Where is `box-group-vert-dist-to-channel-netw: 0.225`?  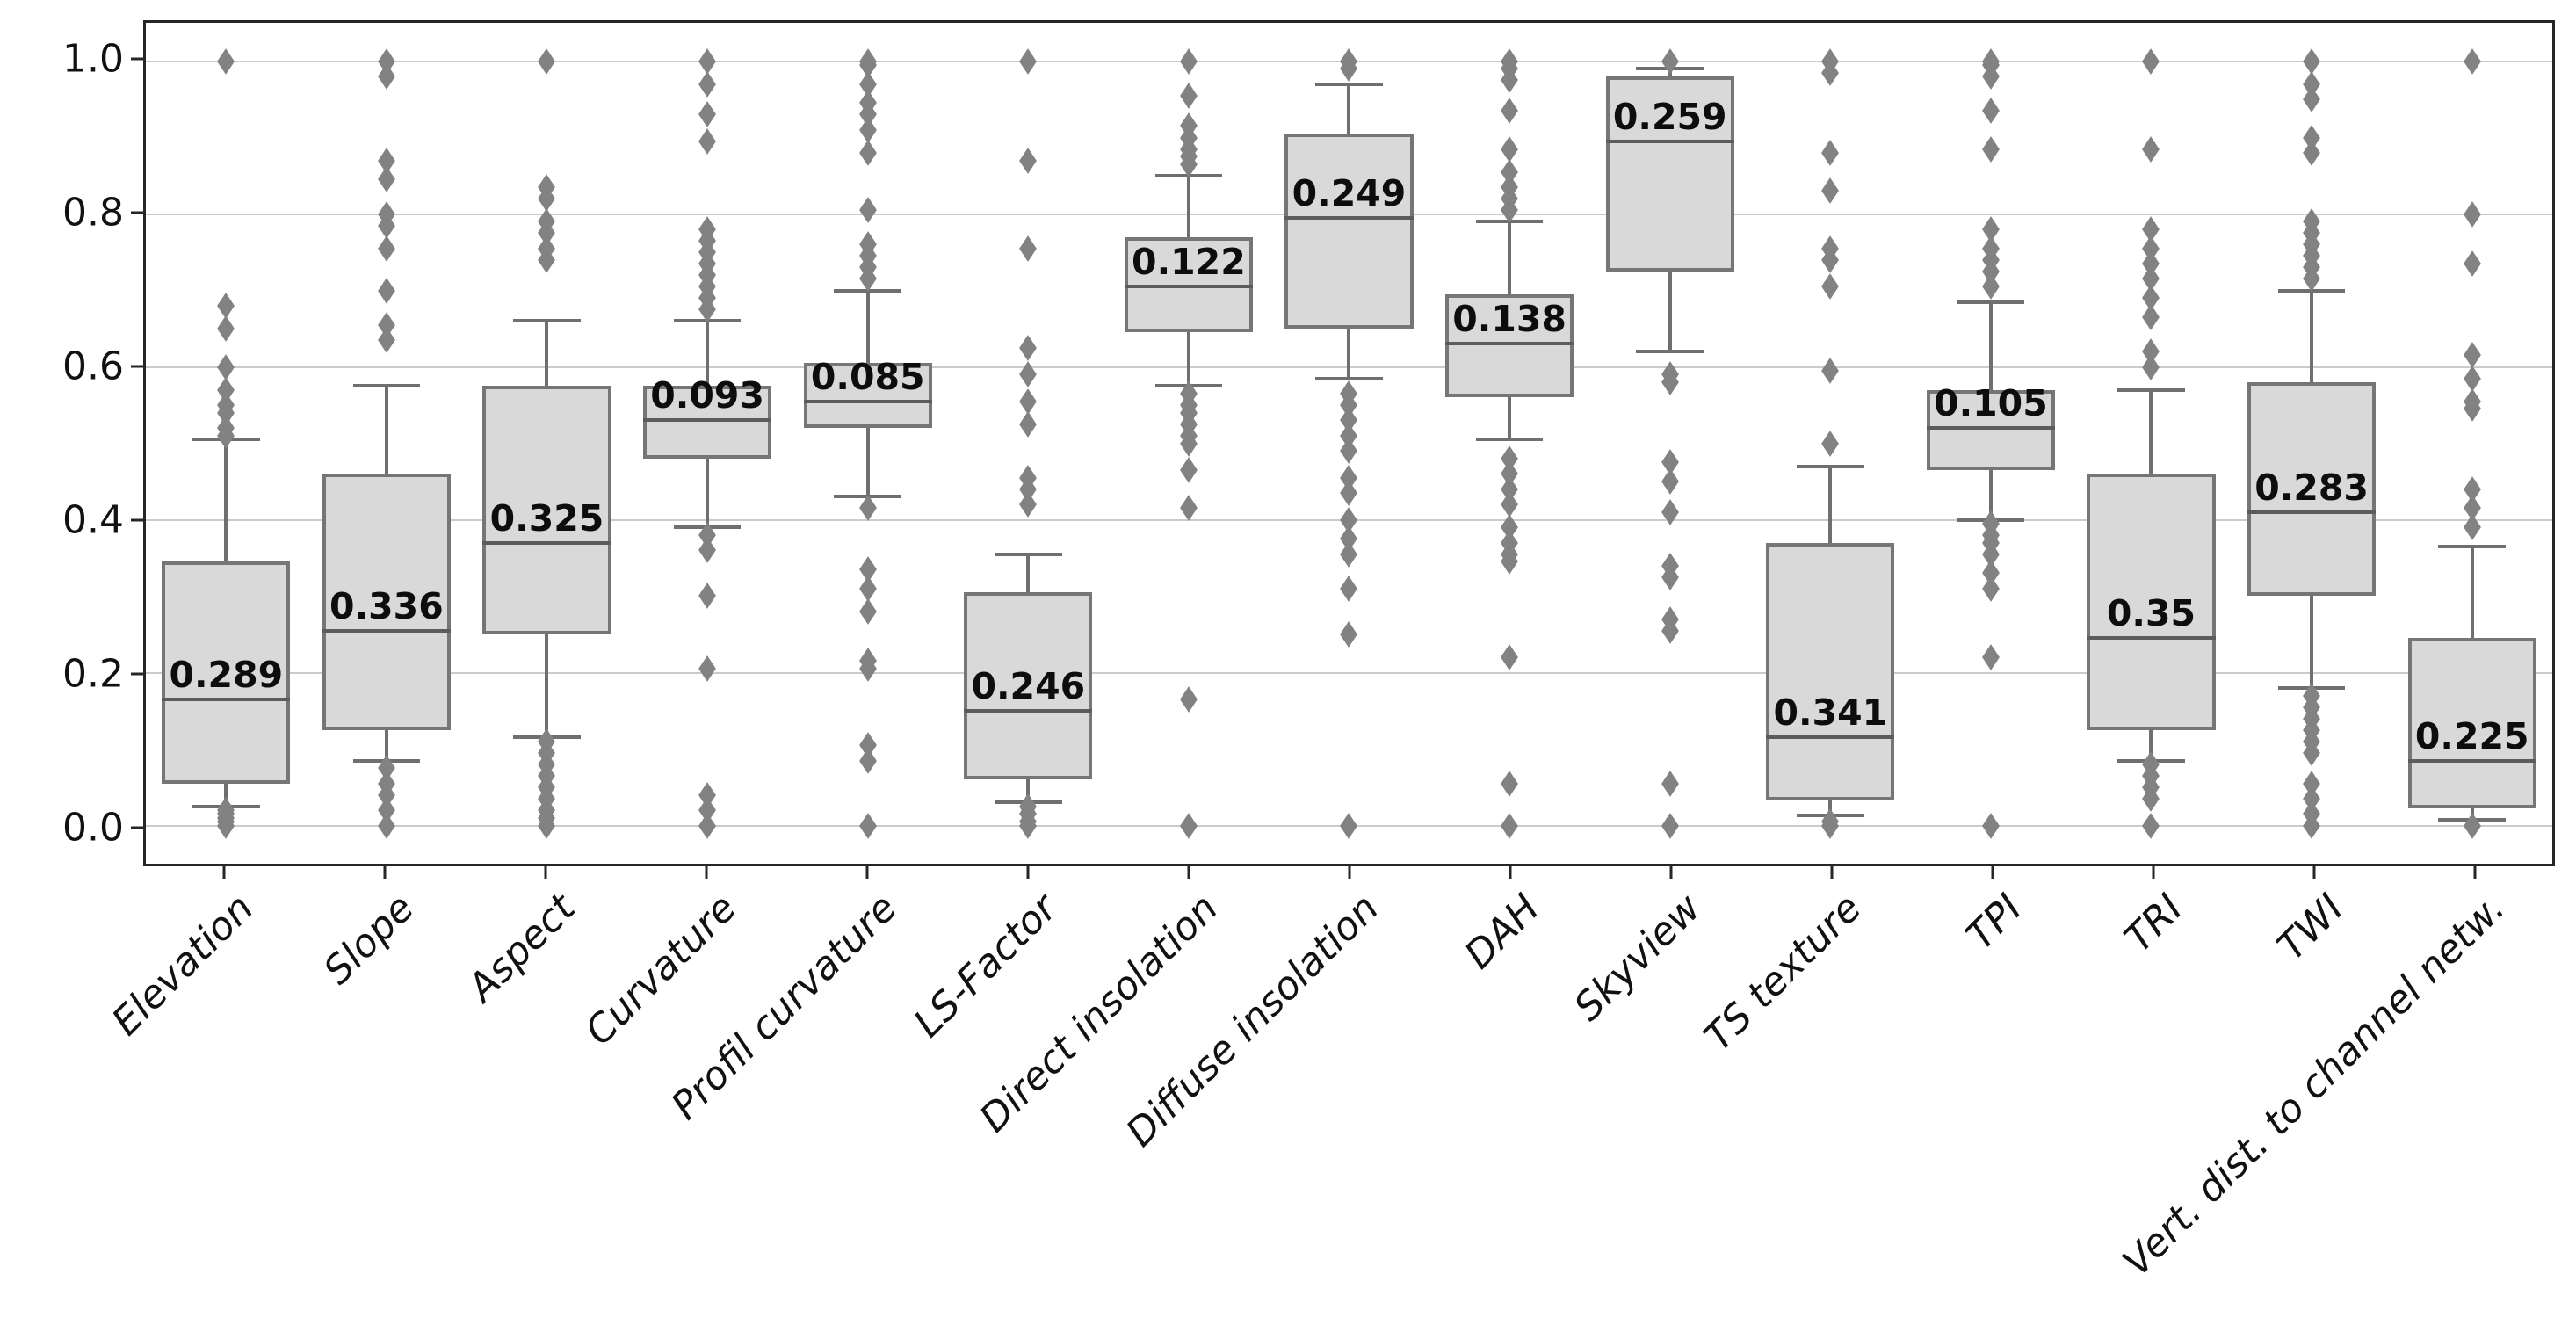
box-group-vert-dist-to-channel-netw: 0.225 is located at coordinates (2471, 444).